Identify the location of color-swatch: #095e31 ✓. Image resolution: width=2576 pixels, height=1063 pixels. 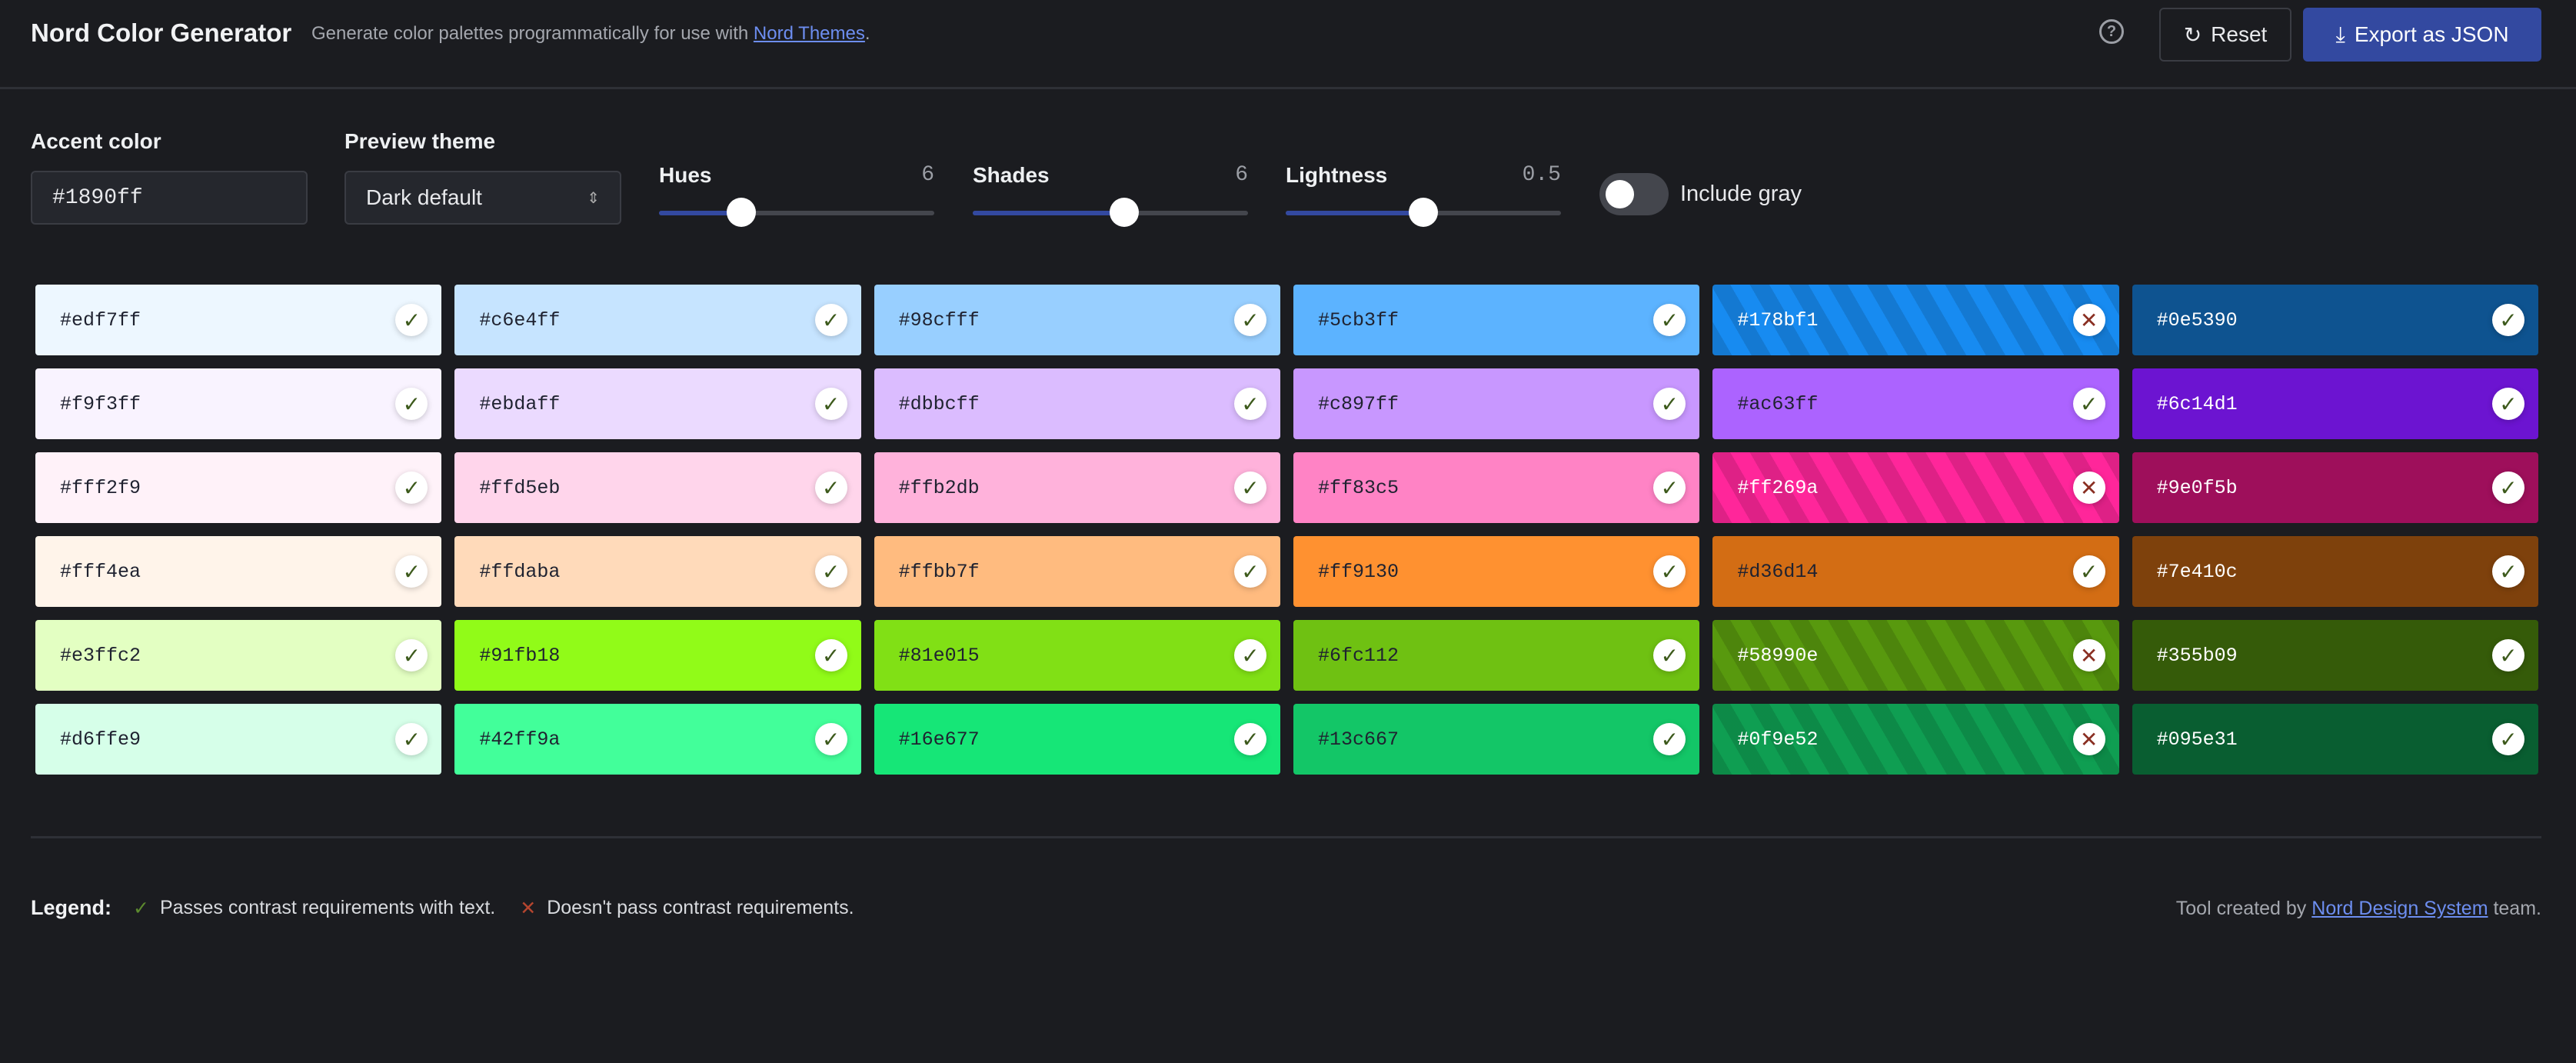
(2335, 739).